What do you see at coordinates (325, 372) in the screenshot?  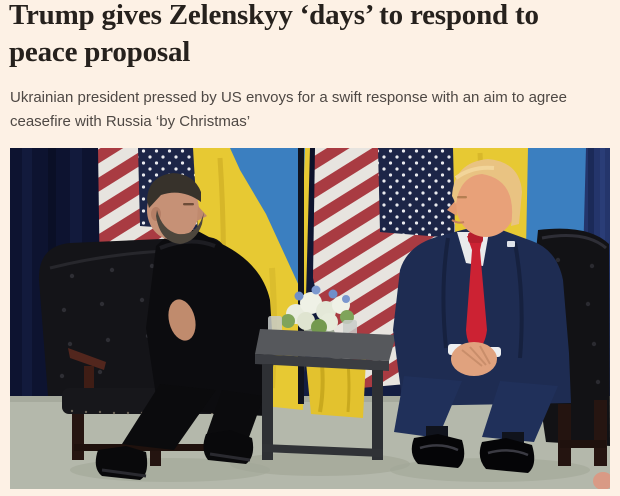 I see `coffee-table` at bounding box center [325, 372].